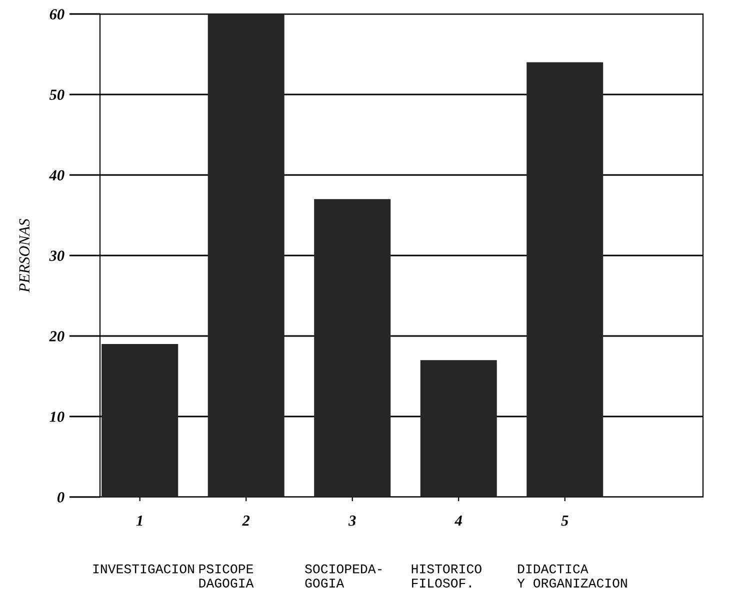 This screenshot has height=597, width=743. I want to click on y-tick-label: 20, so click(56, 336).